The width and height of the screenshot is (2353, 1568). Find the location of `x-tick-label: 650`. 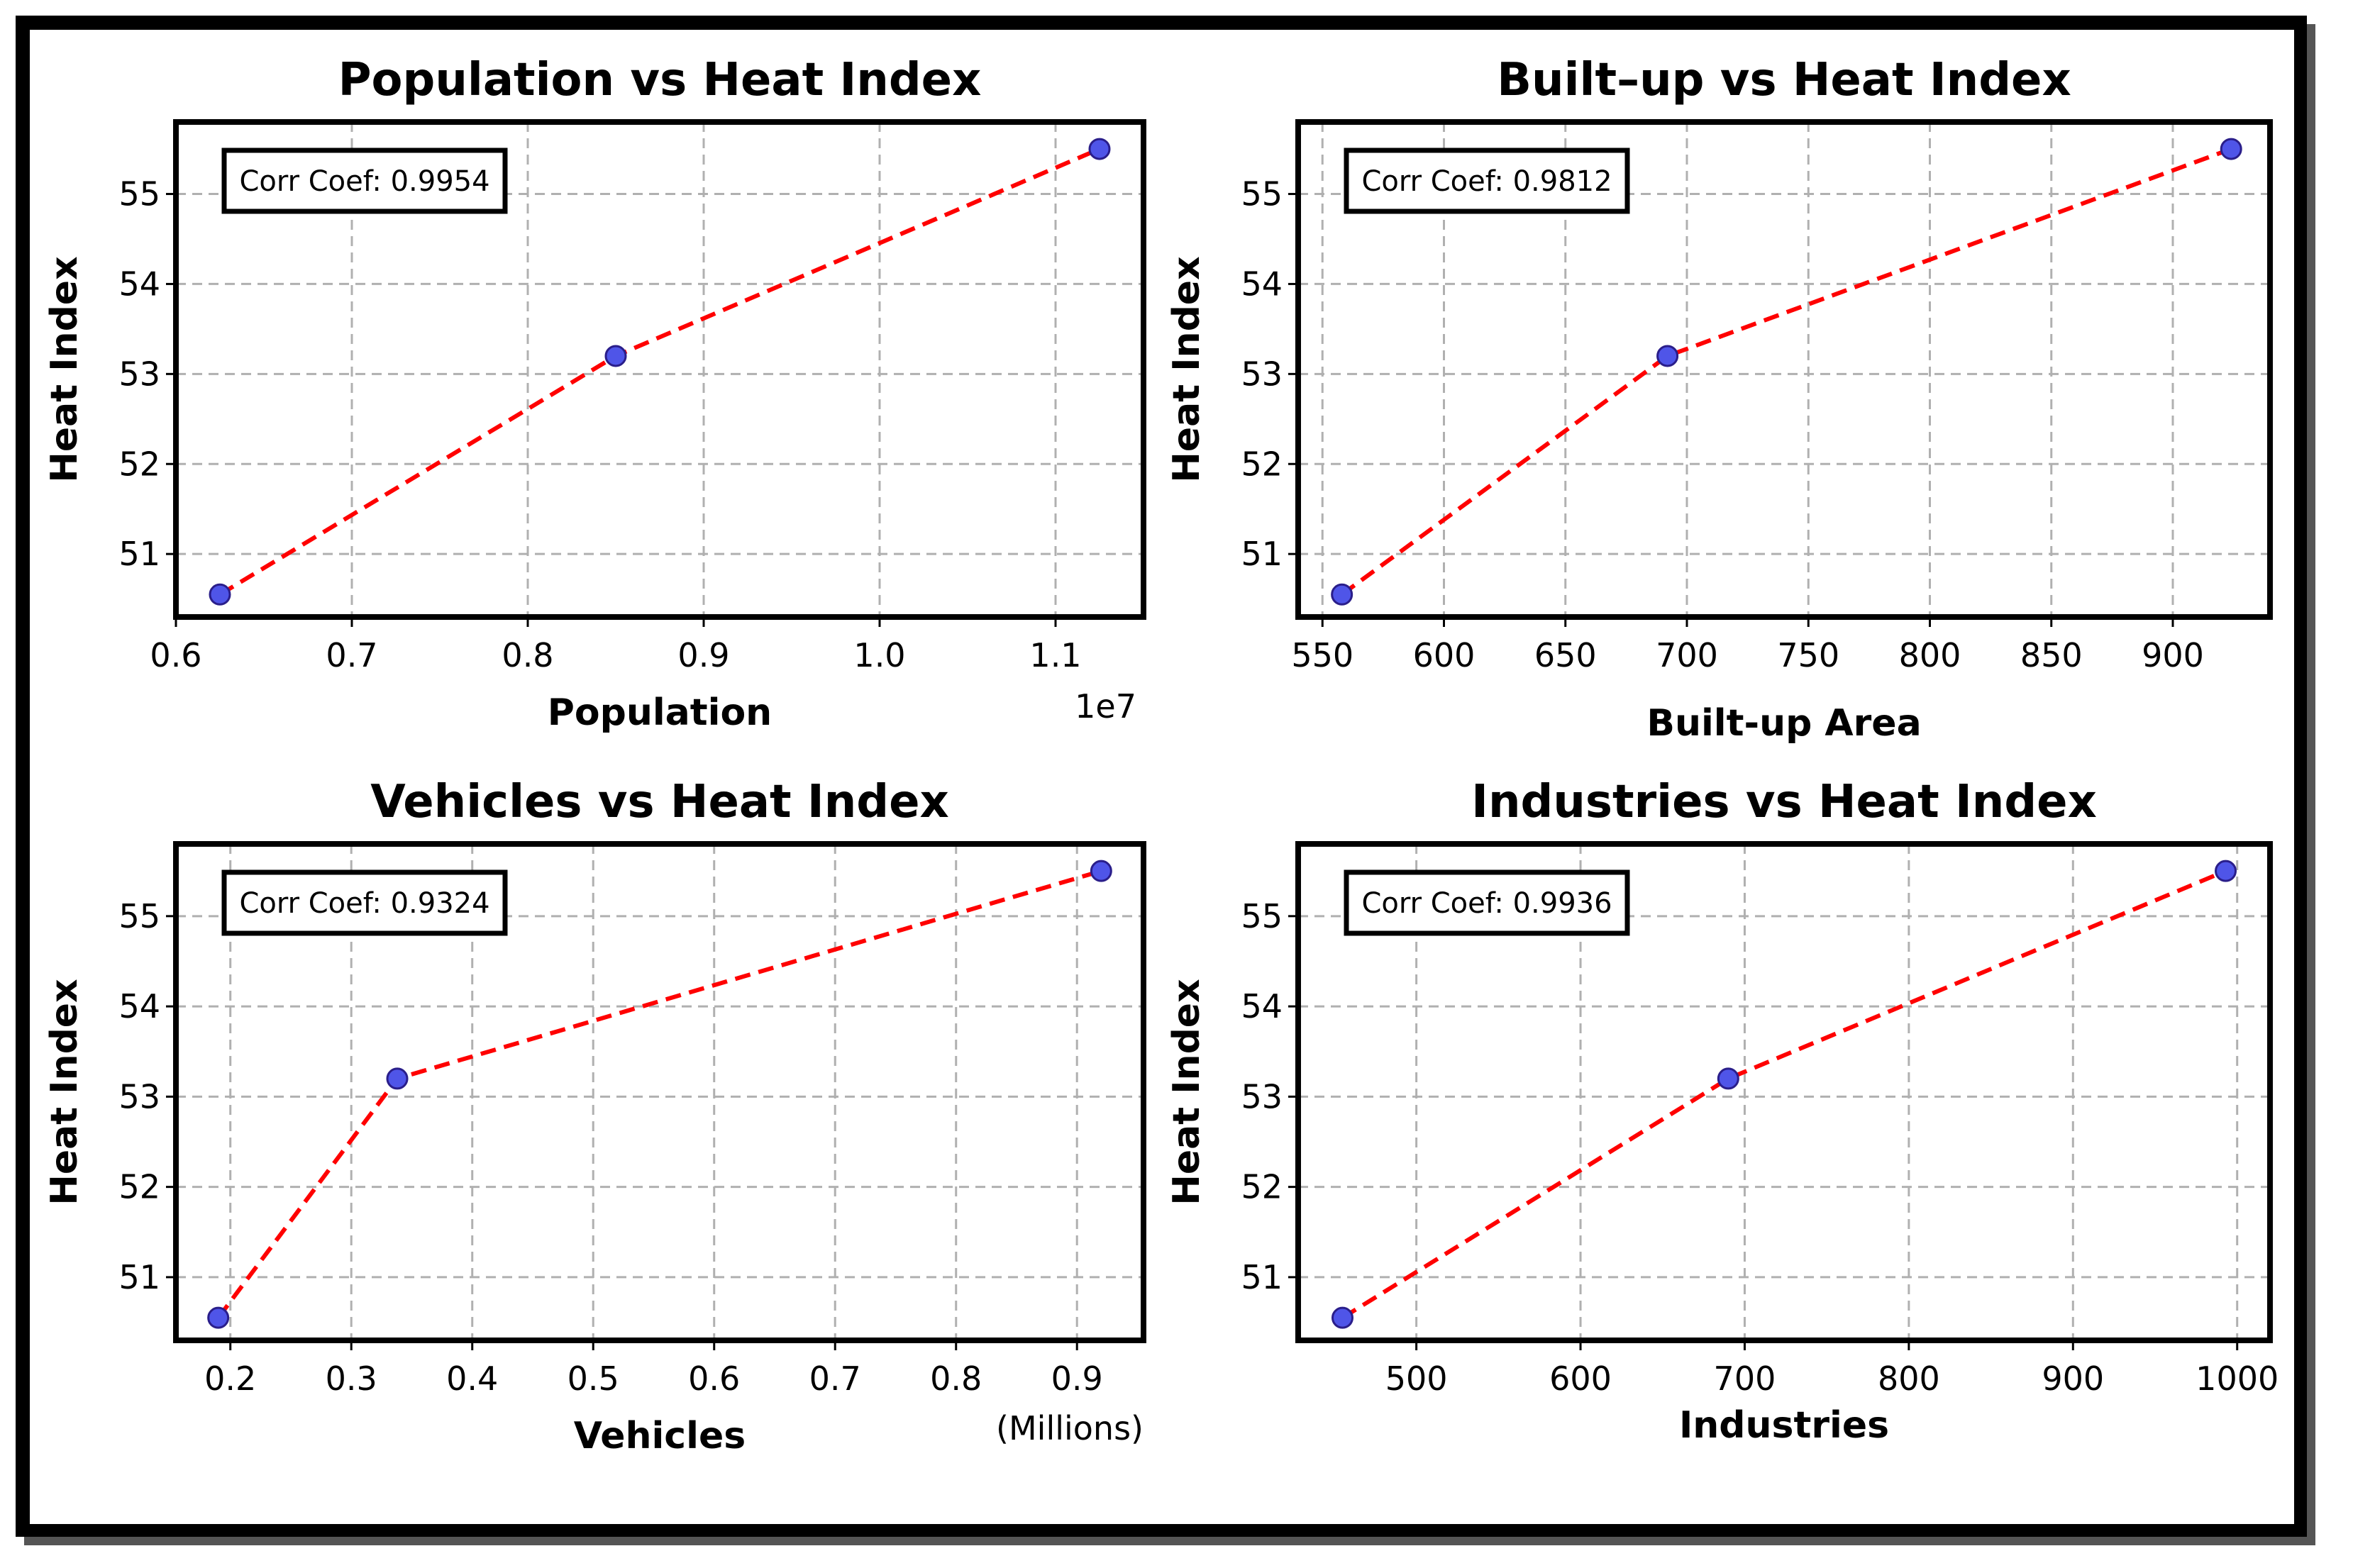

x-tick-label: 650 is located at coordinates (1566, 655).